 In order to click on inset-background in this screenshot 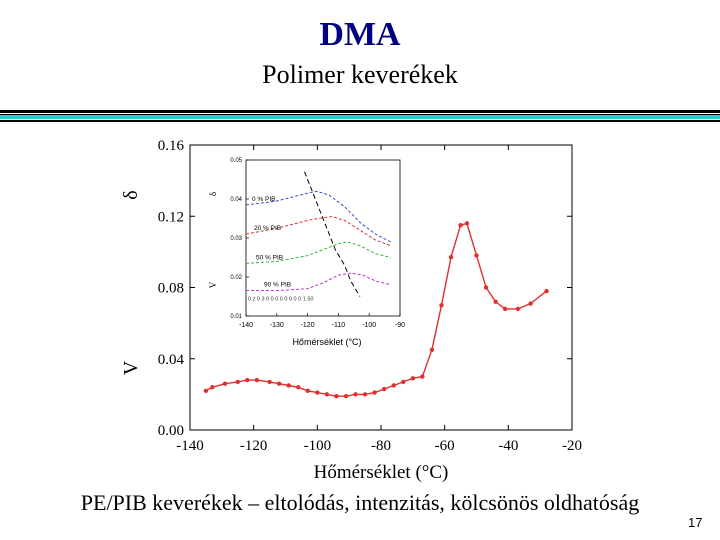, I will do `click(307, 252)`.